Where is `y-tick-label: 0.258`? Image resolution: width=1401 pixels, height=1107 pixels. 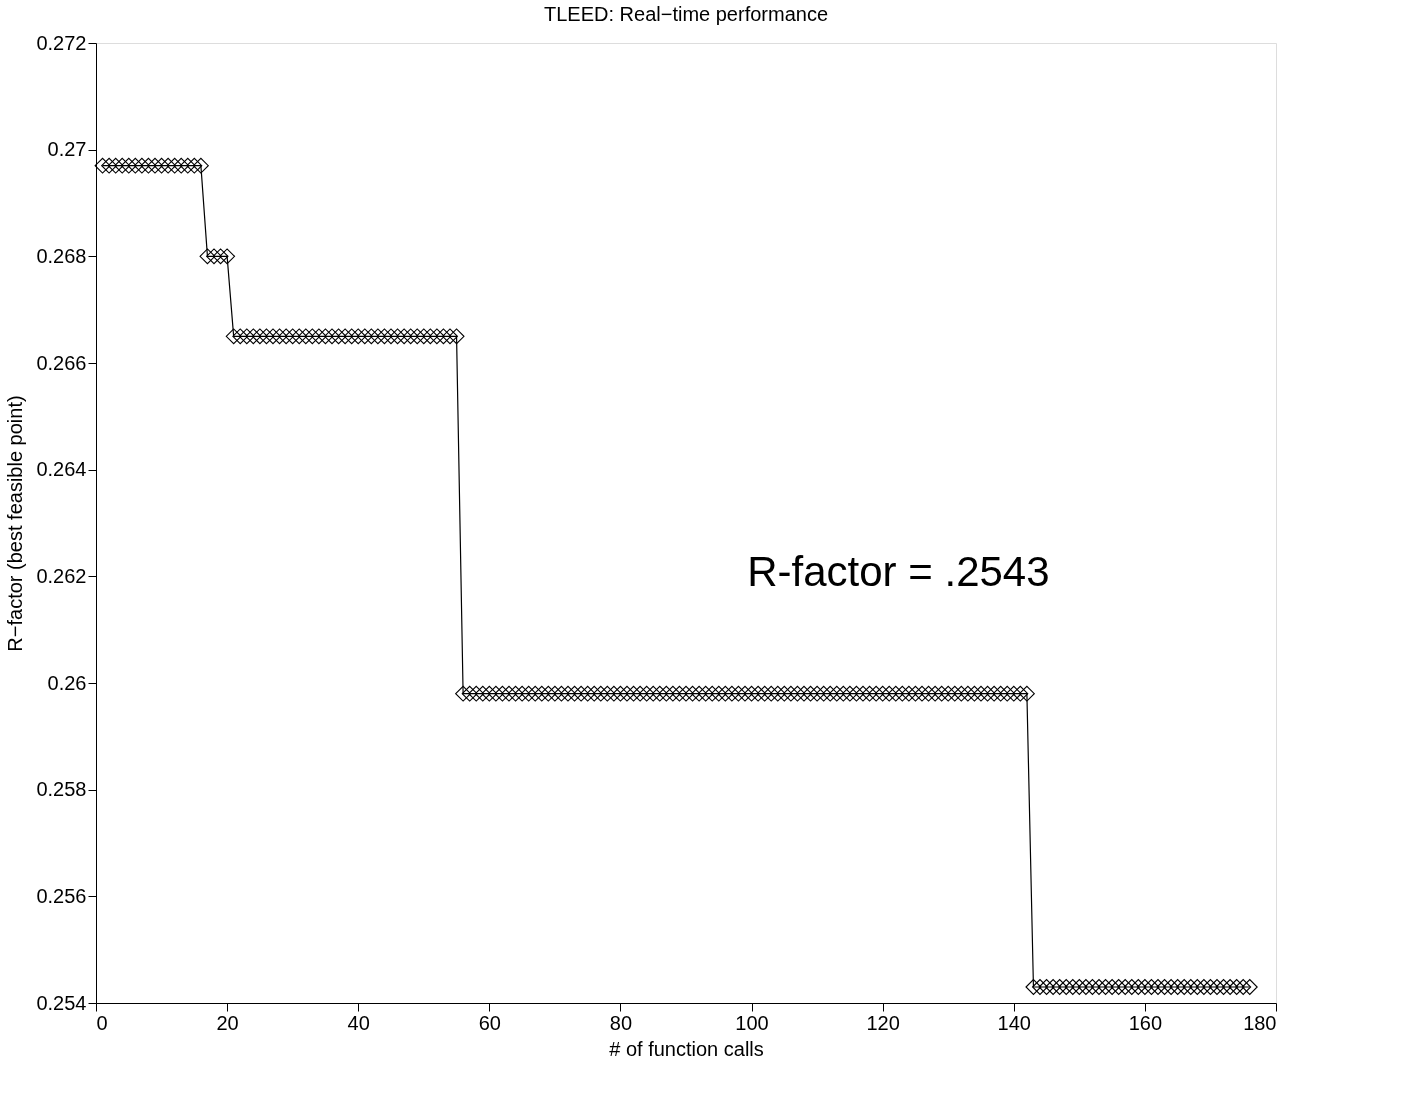
y-tick-label: 0.258 is located at coordinates (61, 789).